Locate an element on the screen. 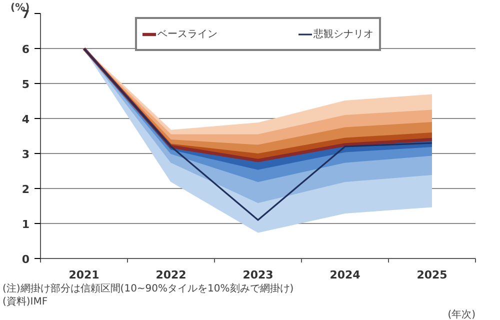 This screenshot has height=320, width=500. y-tick-label: 3 is located at coordinates (26, 154).